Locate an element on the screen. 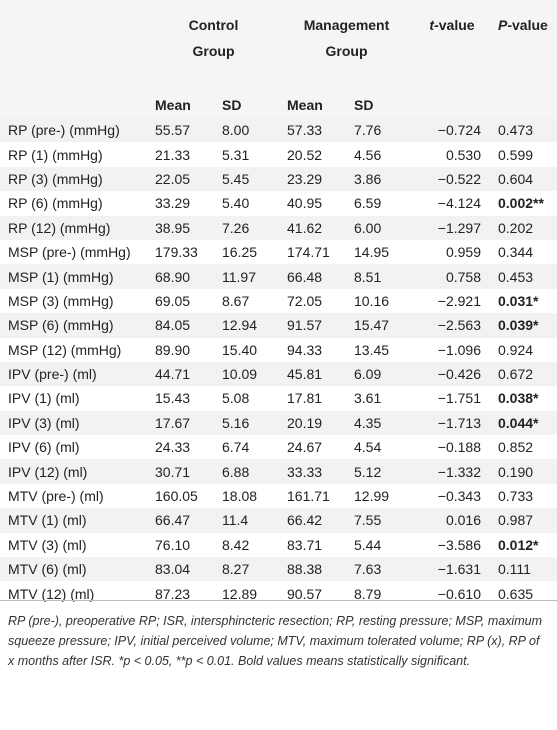  row-label: MTV (pre-) (ml) is located at coordinates (56, 496).